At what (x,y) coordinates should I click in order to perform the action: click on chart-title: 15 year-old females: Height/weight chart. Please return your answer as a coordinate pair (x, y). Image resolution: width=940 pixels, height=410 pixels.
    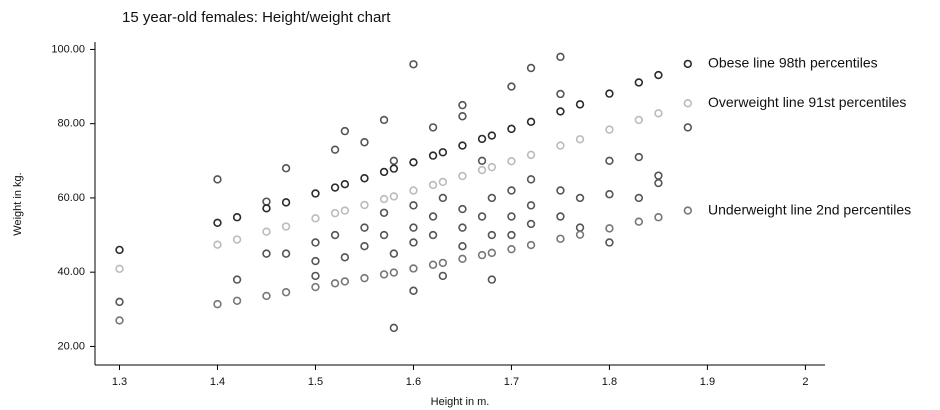
    Looking at the image, I should click on (256, 17).